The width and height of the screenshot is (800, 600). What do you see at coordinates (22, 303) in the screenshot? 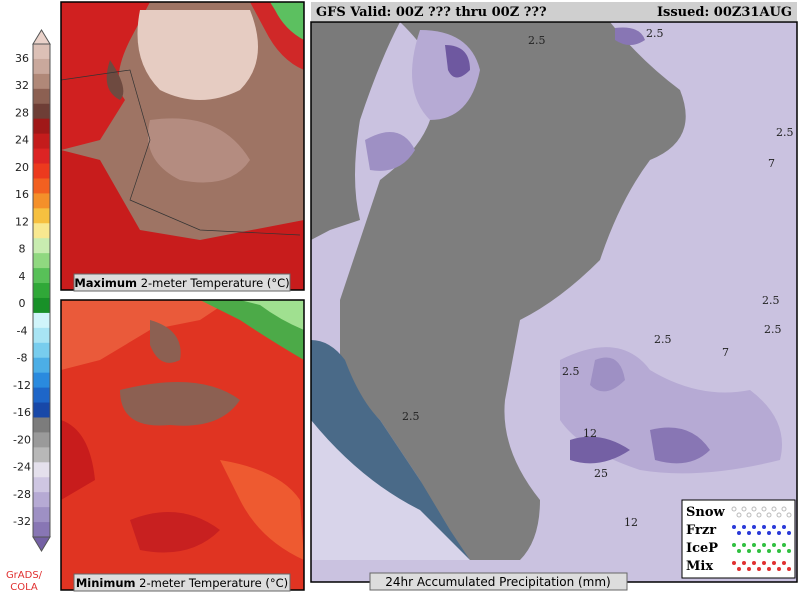
I see `colorbar-label: 0` at bounding box center [22, 303].